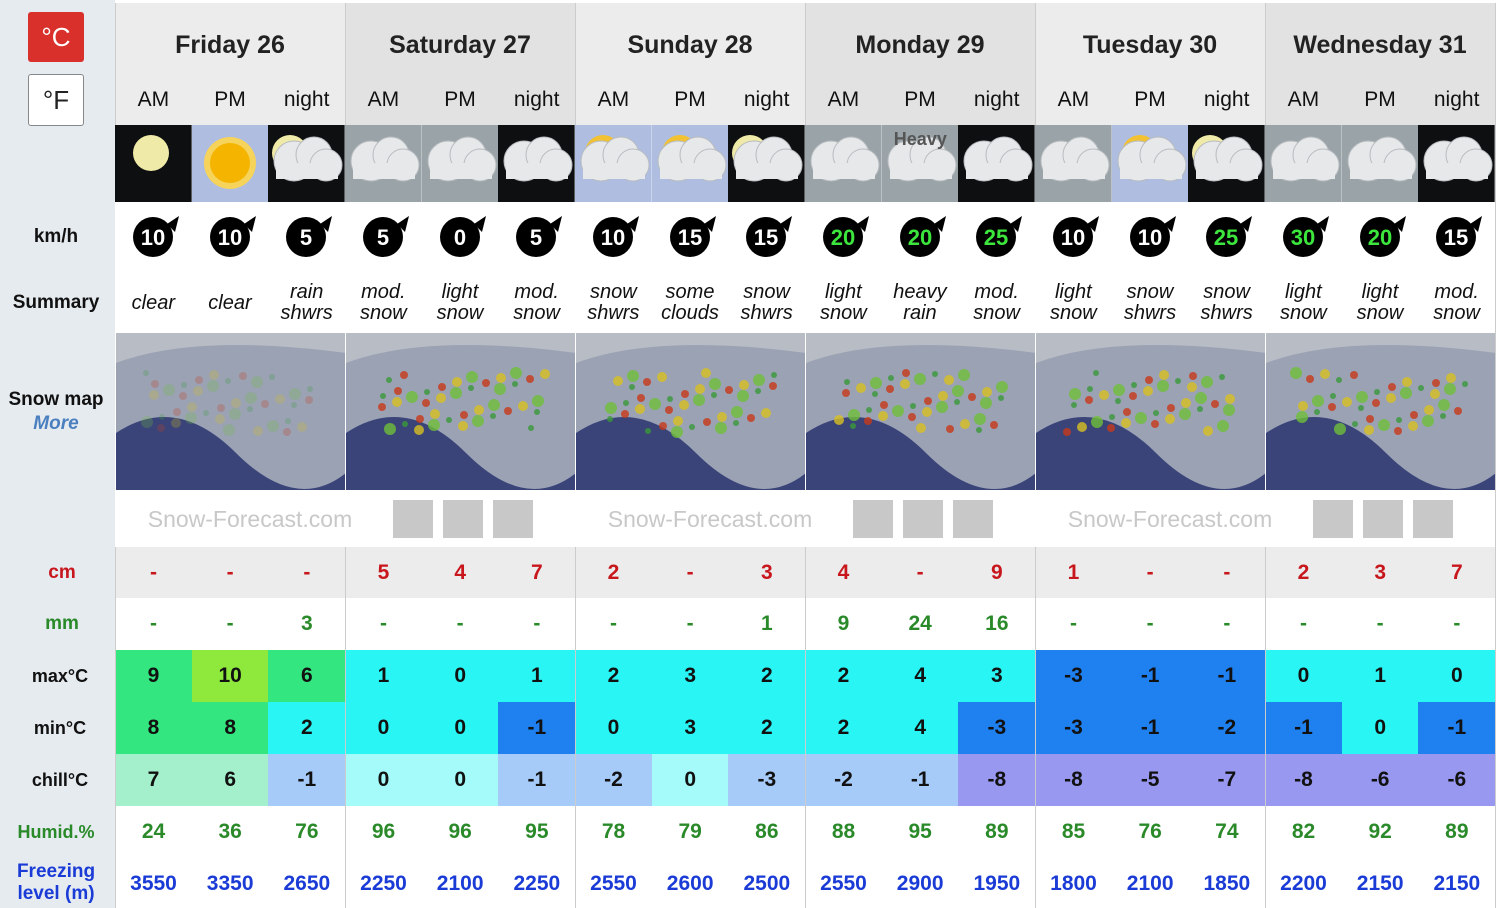  What do you see at coordinates (1379, 237) in the screenshot?
I see `wind-speed: 20` at bounding box center [1379, 237].